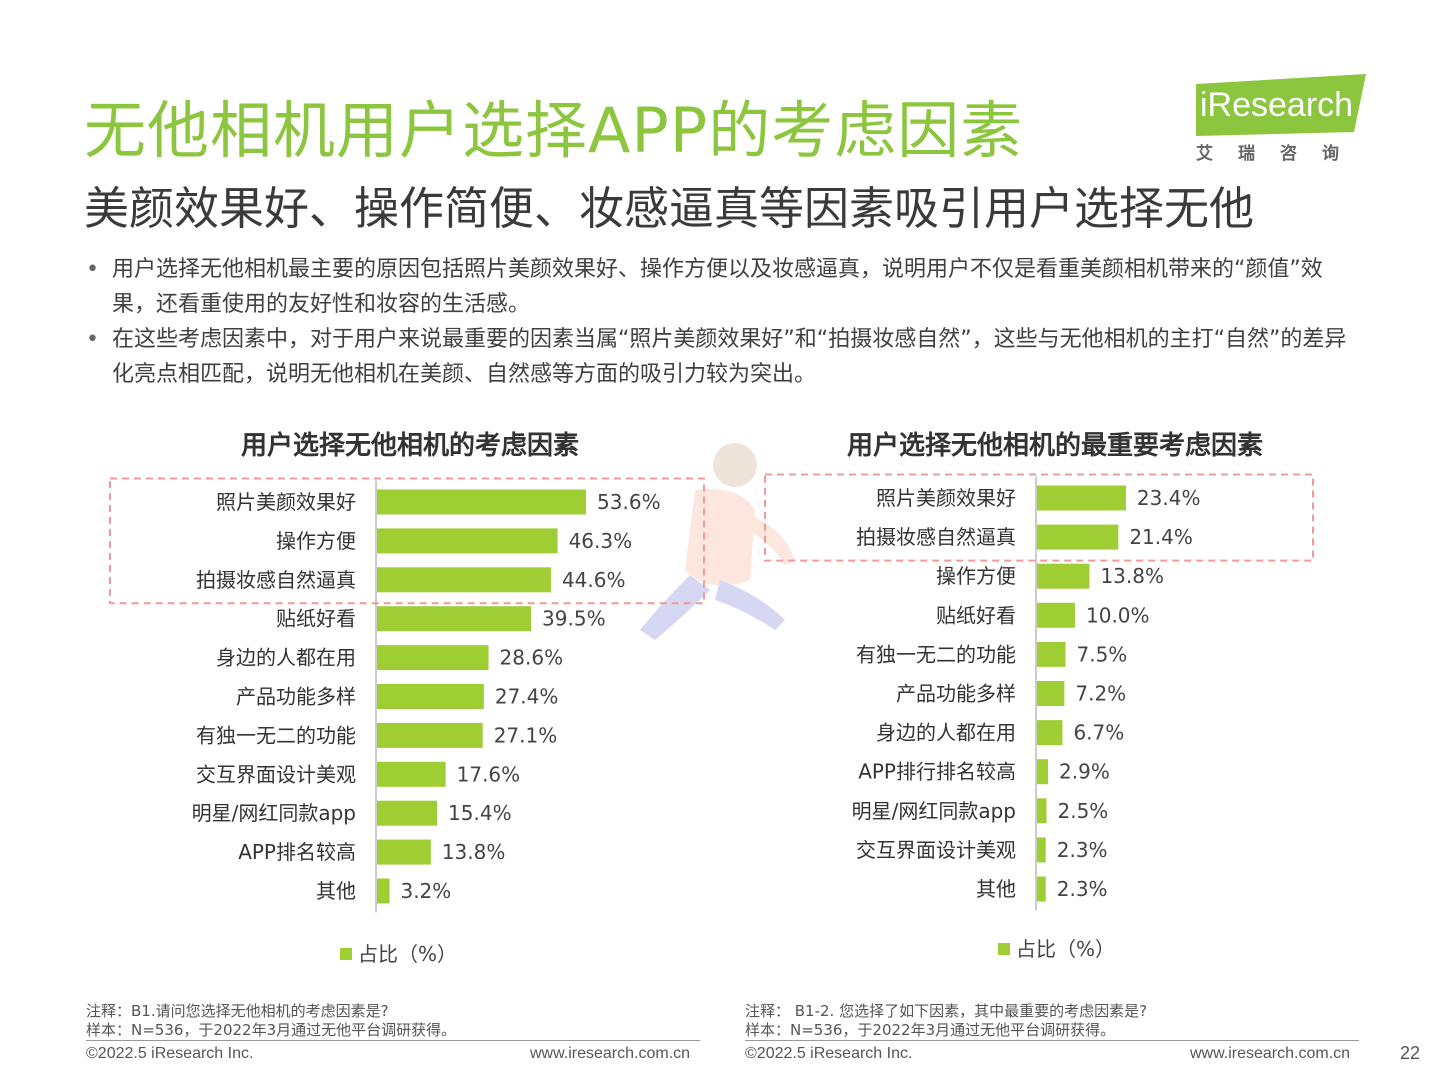  What do you see at coordinates (425, 891) in the screenshot?
I see `data-label: 3.2%` at bounding box center [425, 891].